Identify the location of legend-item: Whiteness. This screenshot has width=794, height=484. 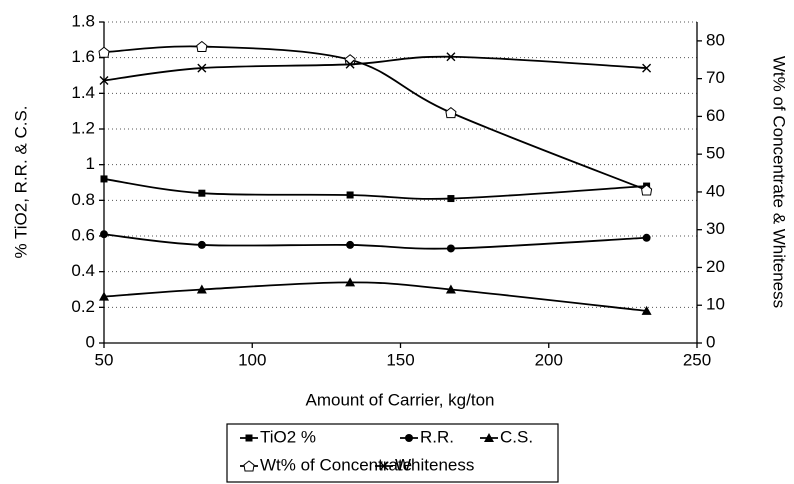
(424, 464).